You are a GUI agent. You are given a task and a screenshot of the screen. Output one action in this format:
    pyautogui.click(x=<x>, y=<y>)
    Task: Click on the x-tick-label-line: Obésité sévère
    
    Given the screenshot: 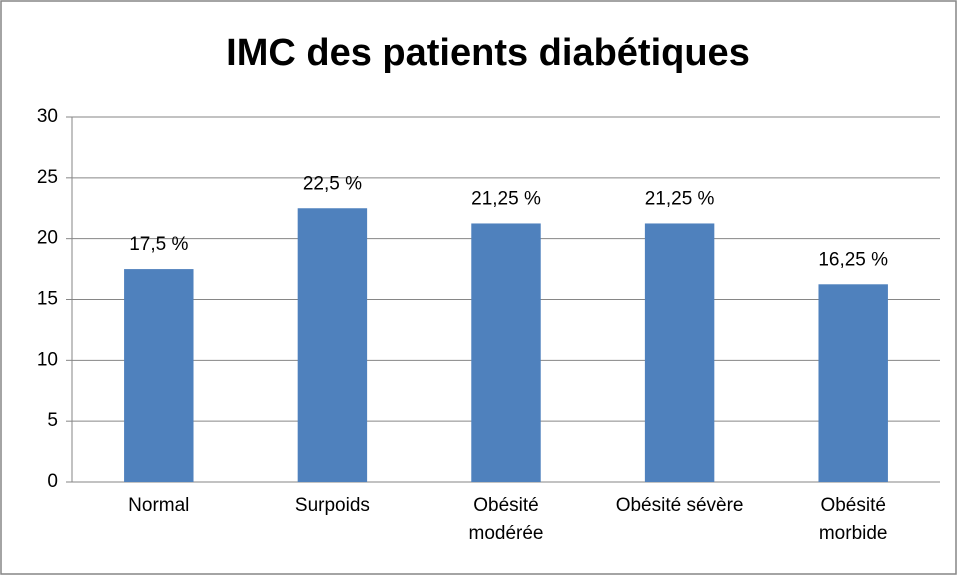 What is the action you would take?
    pyautogui.click(x=680, y=505)
    